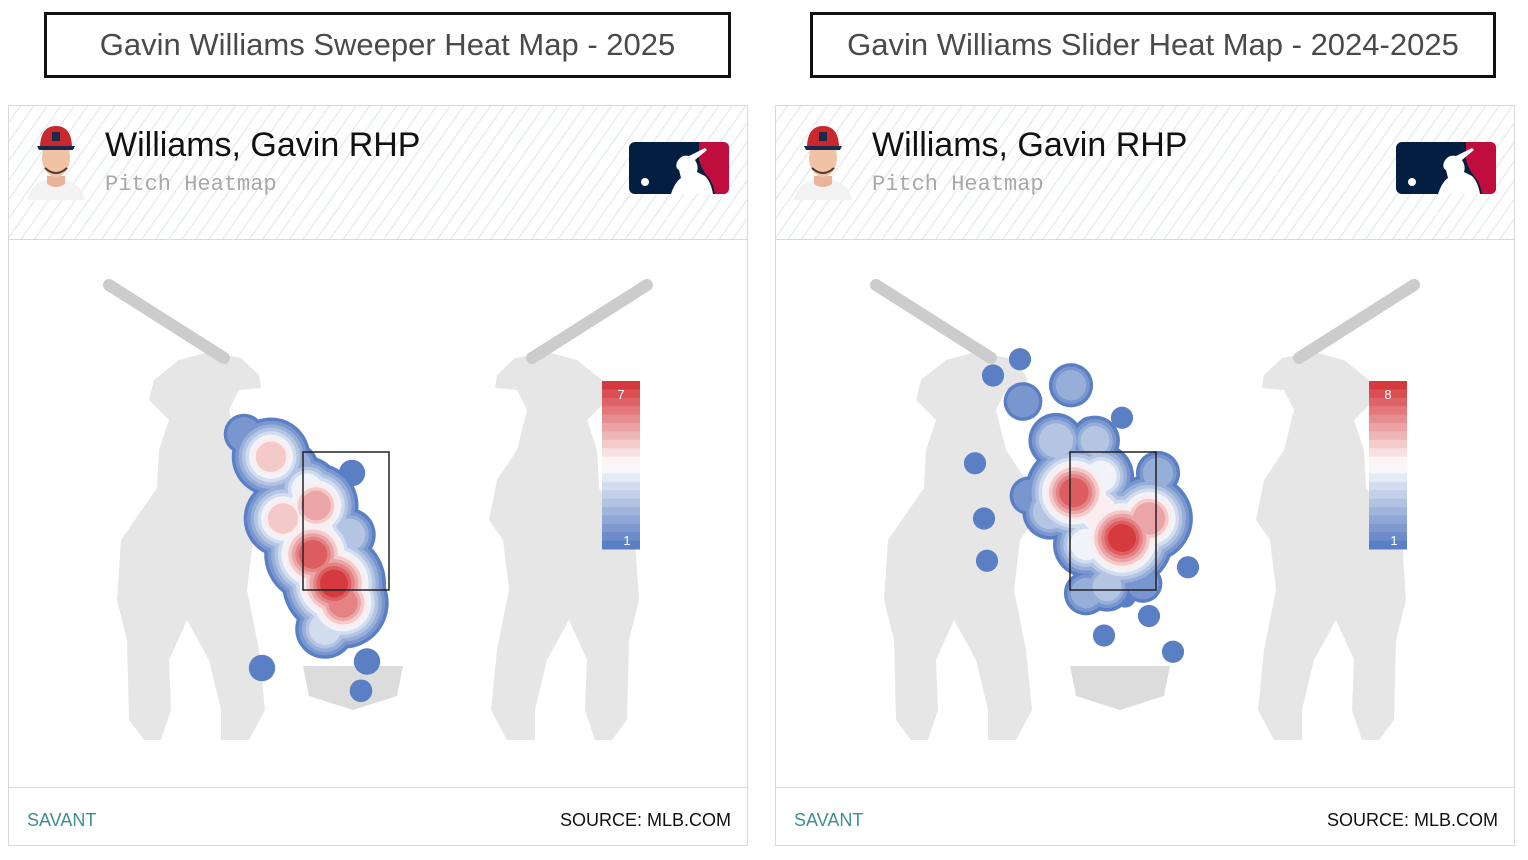 This screenshot has height=860, width=1528. I want to click on color-scale-legend: 81, so click(1388, 465).